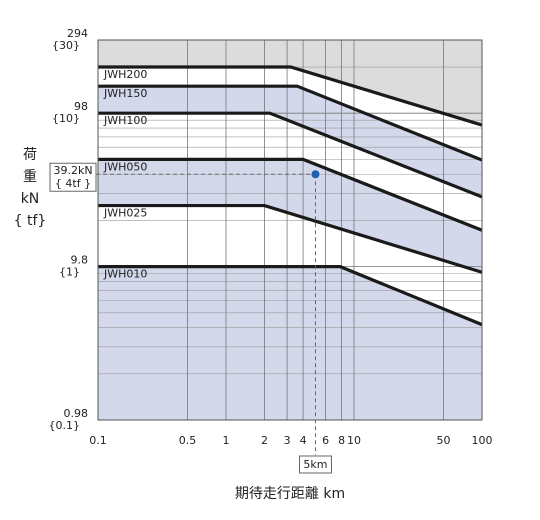 The height and width of the screenshot is (520, 540). What do you see at coordinates (482, 440) in the screenshot?
I see `x-tick-label: 100` at bounding box center [482, 440].